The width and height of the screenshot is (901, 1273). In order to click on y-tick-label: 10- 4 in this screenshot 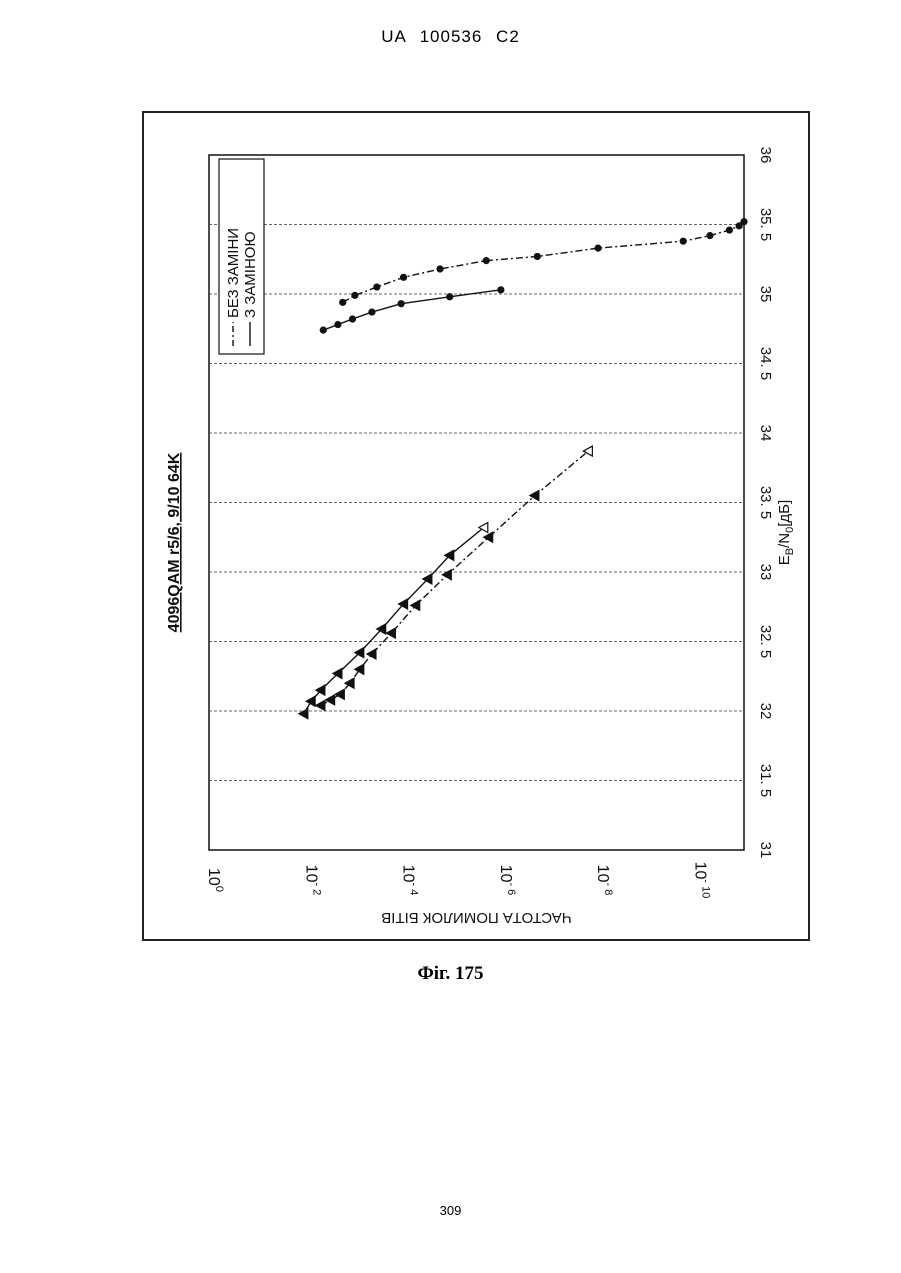, I will do `click(410, 880)`.